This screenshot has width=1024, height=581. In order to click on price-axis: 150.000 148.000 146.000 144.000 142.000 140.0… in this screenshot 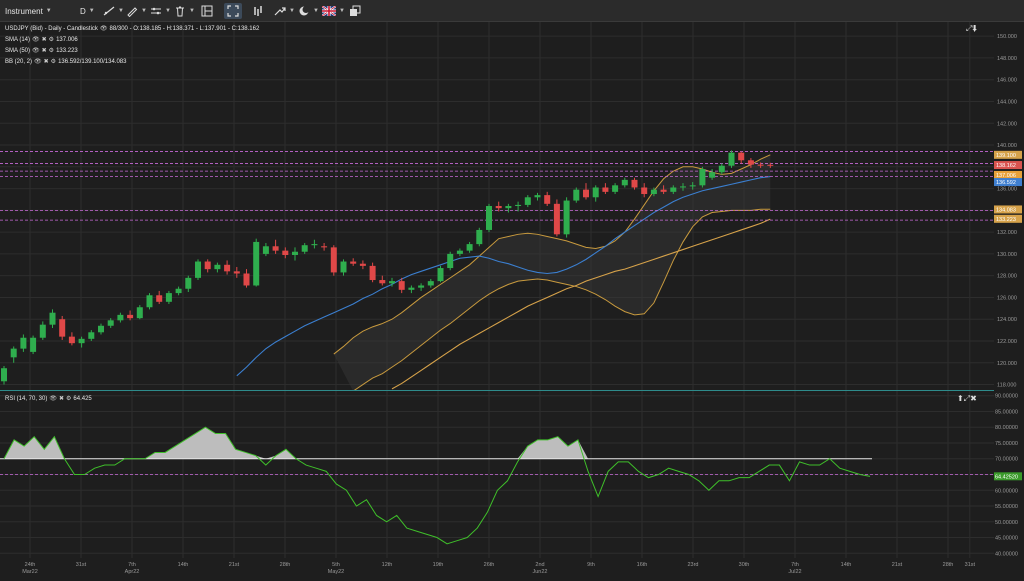, I will do `click(1009, 290)`.